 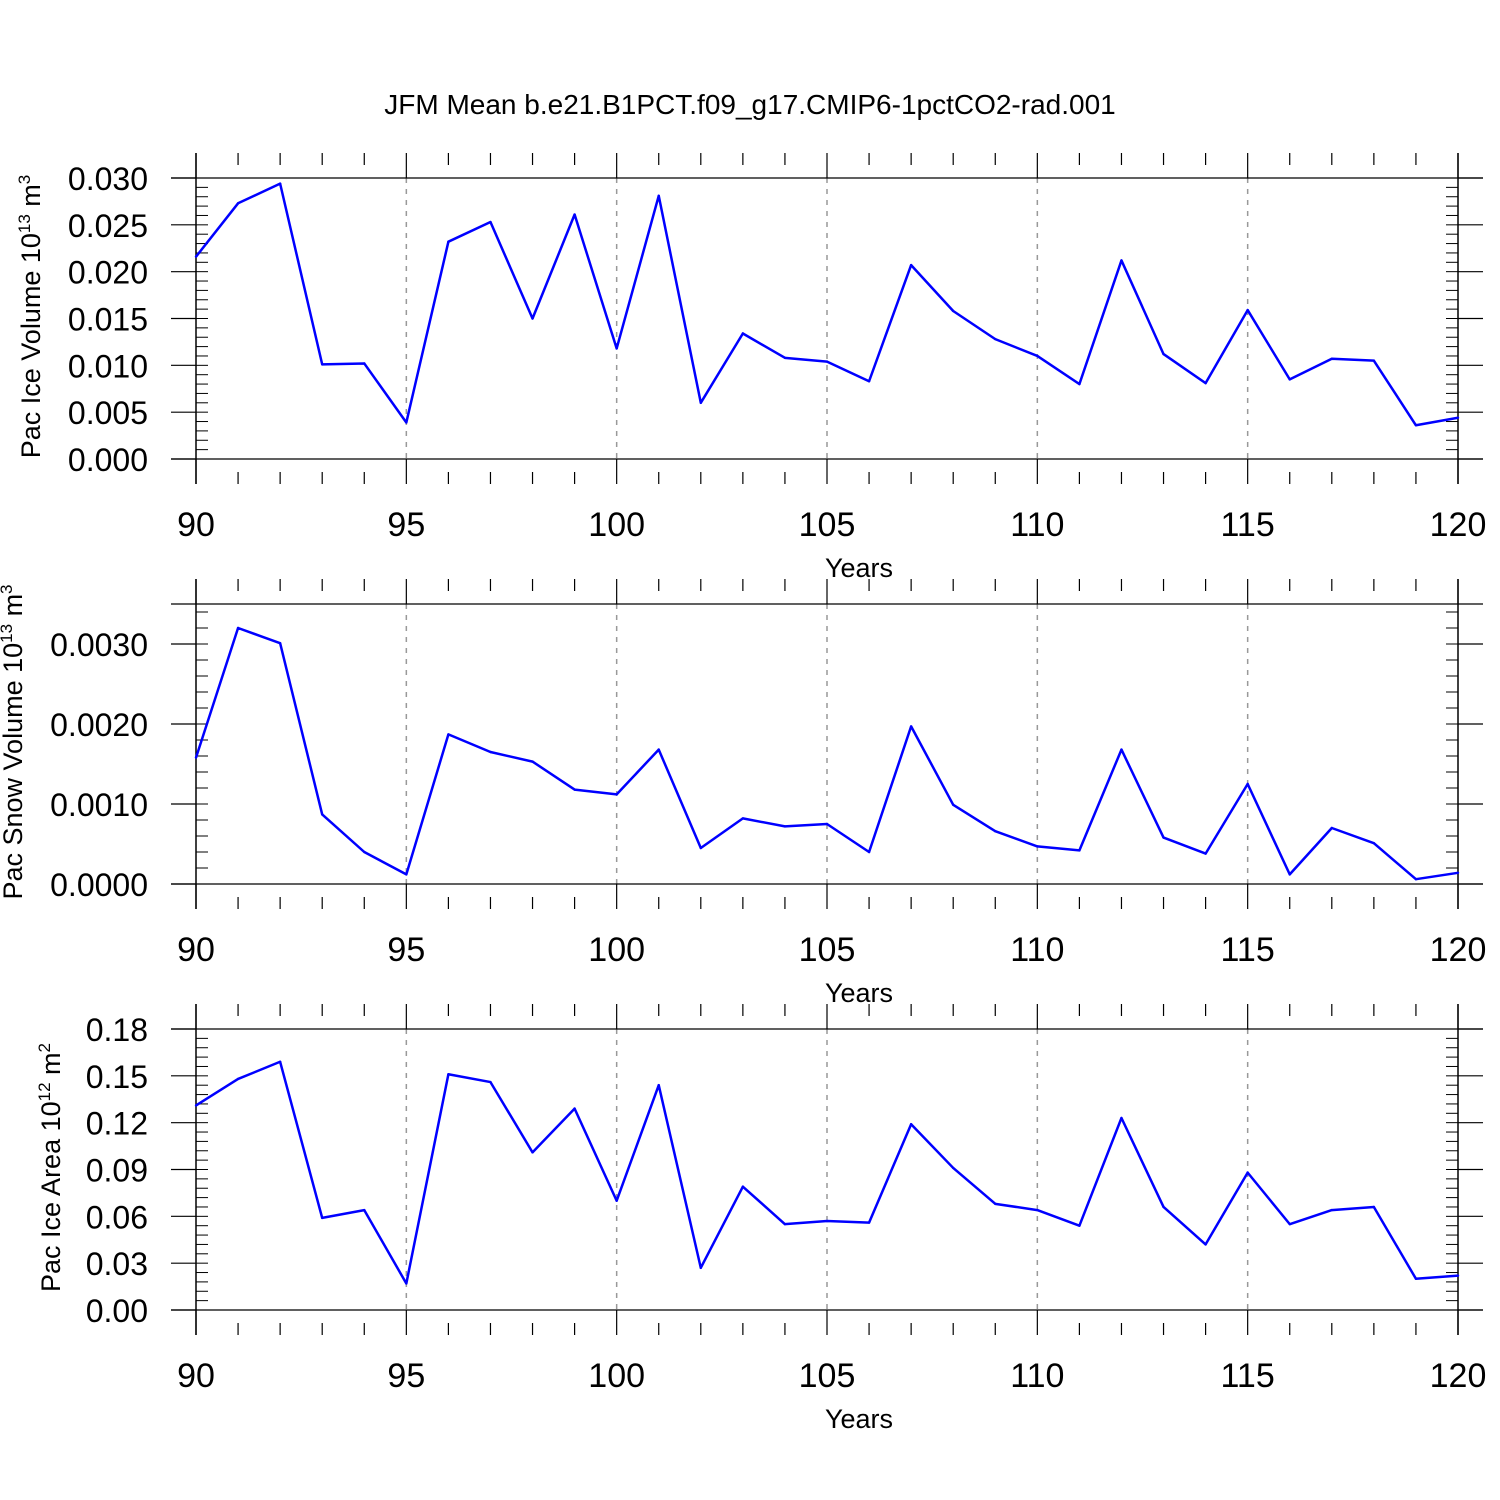 I want to click on y-axis-label-unit-exponent: 2, so click(x=44, y=1047).